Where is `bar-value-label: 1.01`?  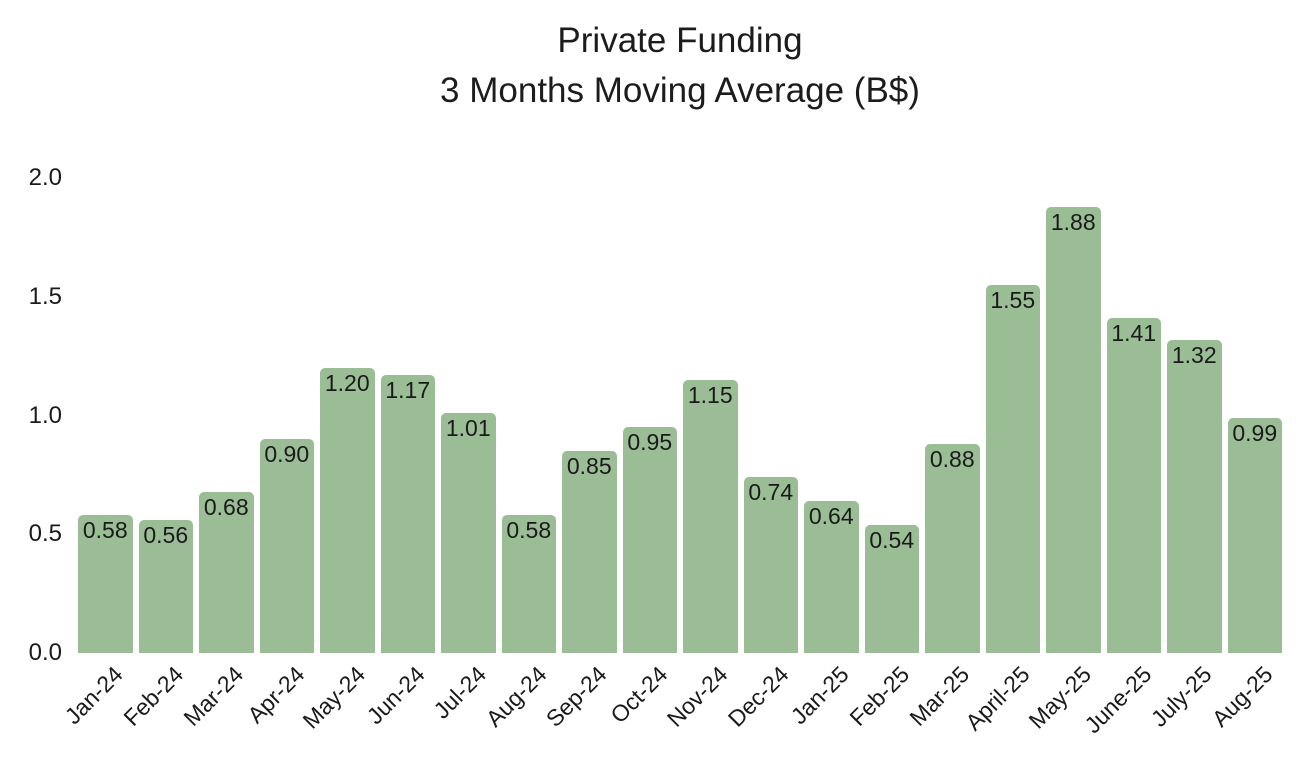 bar-value-label: 1.01 is located at coordinates (468, 428).